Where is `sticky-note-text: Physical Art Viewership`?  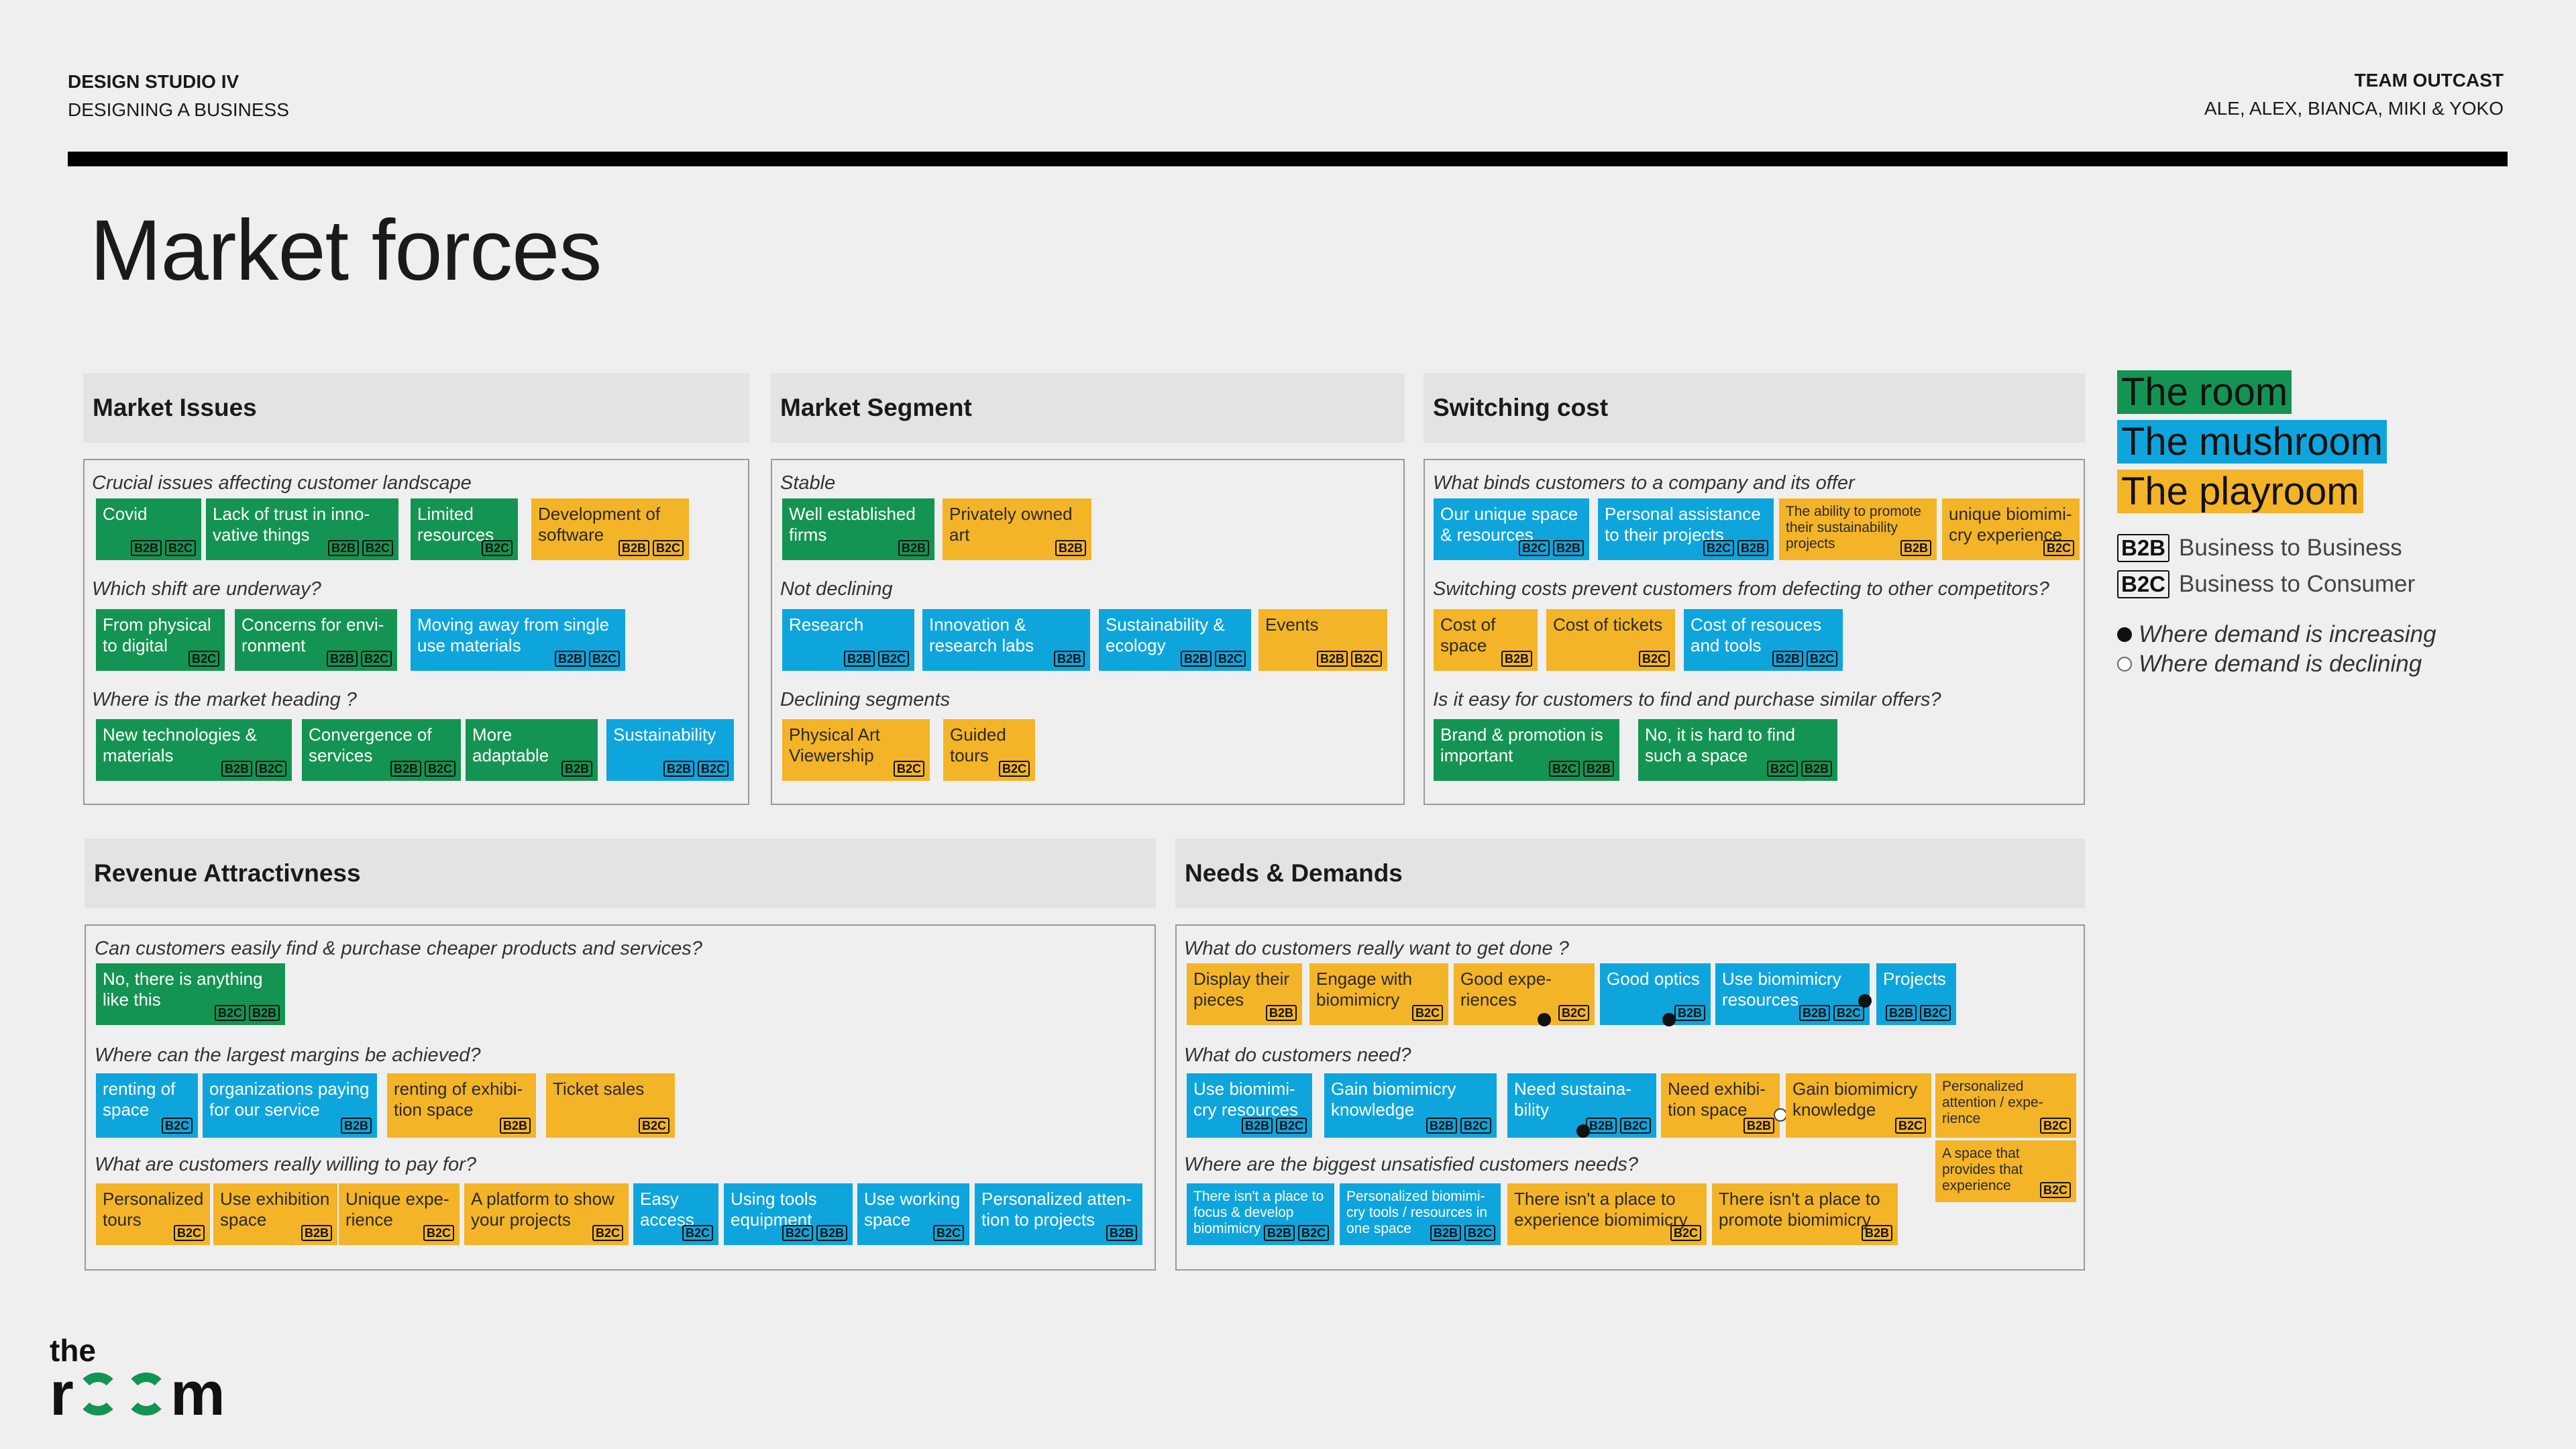
sticky-note-text: Physical Art Viewership is located at coordinates (834, 744).